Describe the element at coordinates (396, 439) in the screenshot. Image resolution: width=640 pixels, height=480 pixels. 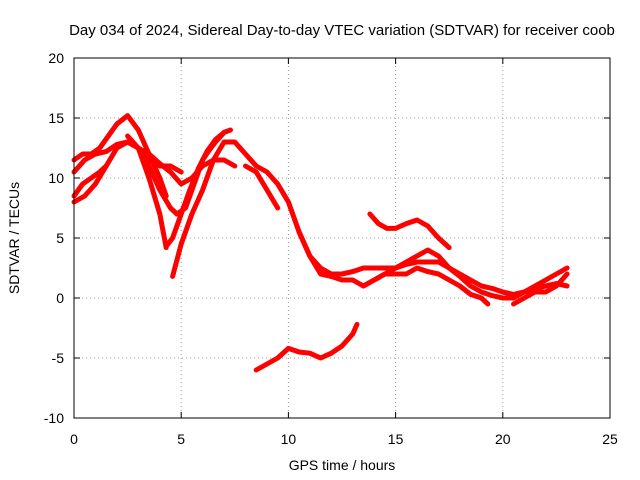
I see `x-tick-label: 15` at that location.